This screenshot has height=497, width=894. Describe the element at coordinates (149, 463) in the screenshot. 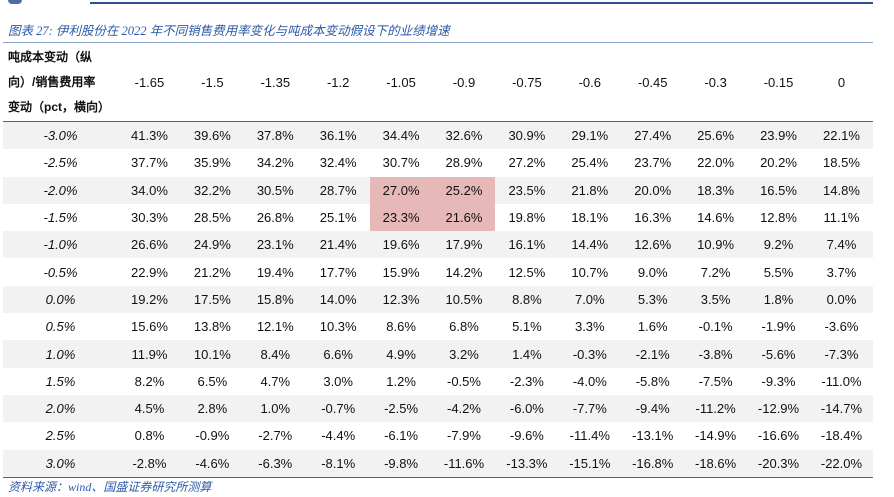

I see `table-cell: -2.8%` at that location.